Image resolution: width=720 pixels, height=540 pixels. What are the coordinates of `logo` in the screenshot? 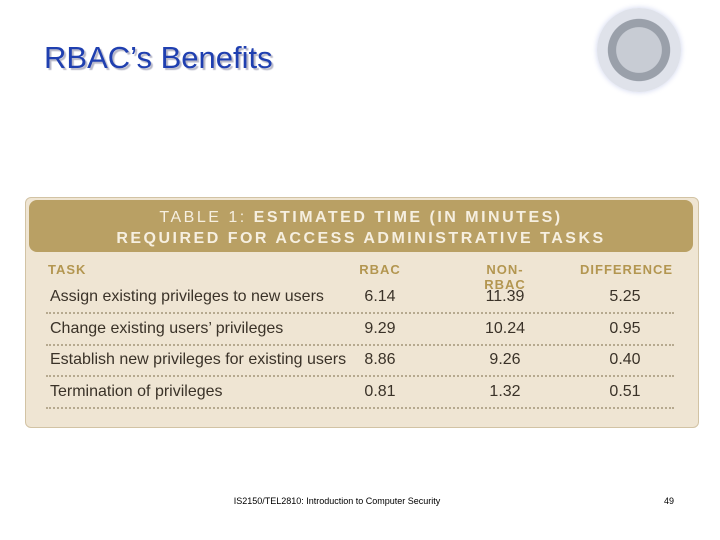 It's located at (639, 50).